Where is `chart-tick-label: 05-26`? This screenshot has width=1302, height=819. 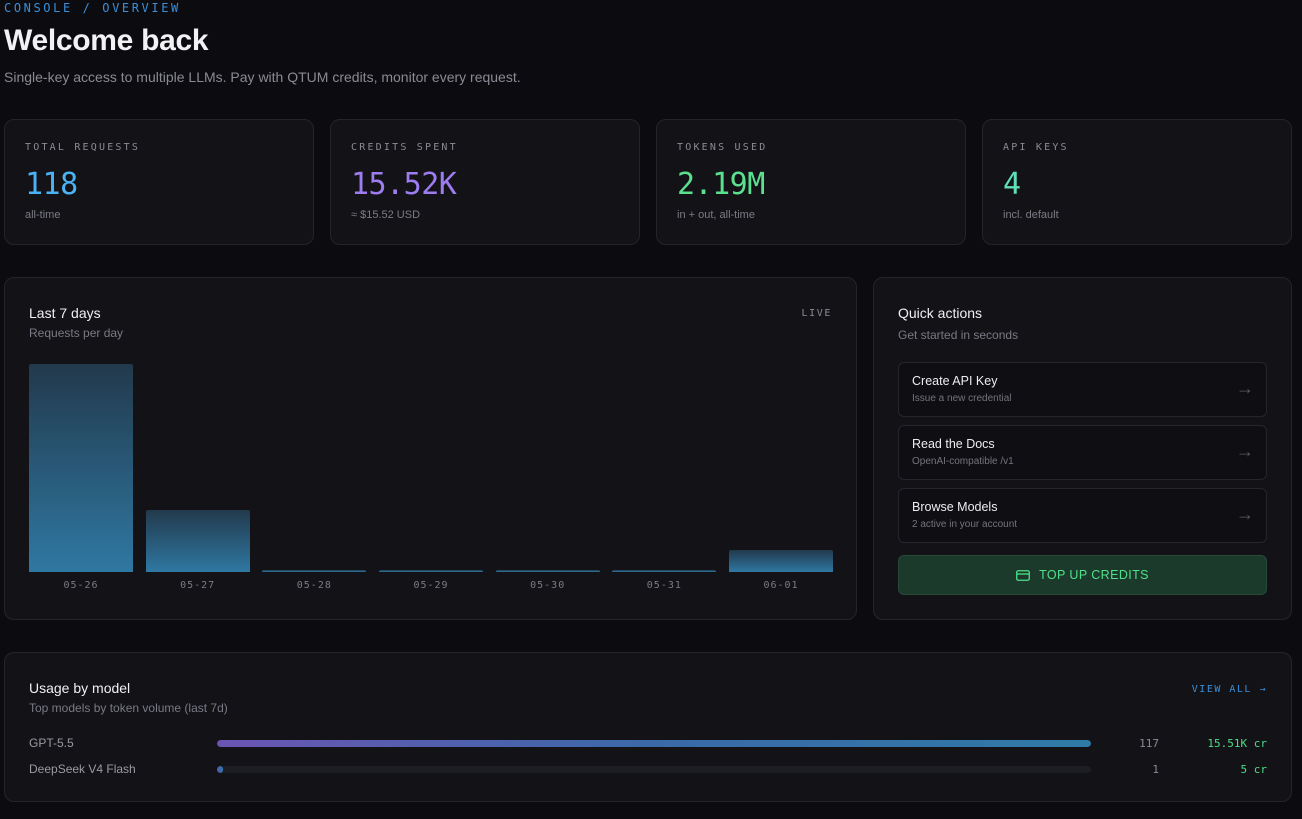
chart-tick-label: 05-26 is located at coordinates (81, 585).